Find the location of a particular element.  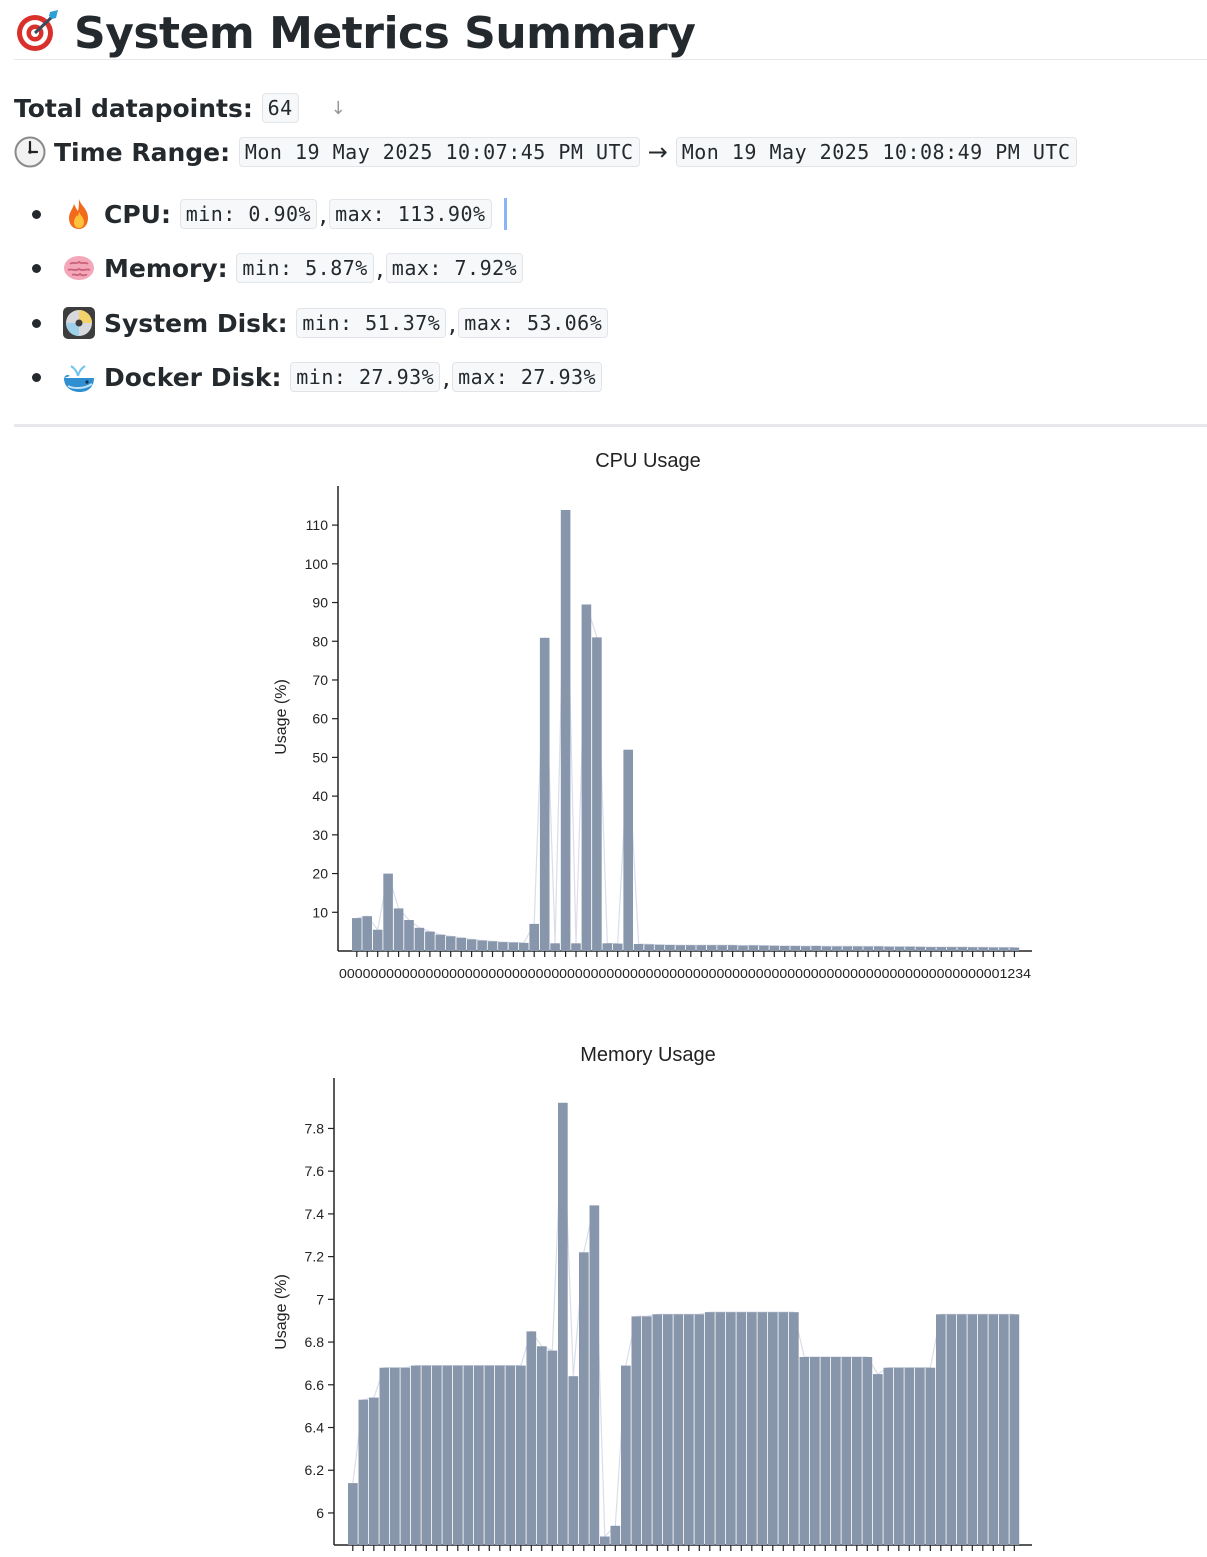

cpu-y-tick-label: 30 is located at coordinates (320, 835).